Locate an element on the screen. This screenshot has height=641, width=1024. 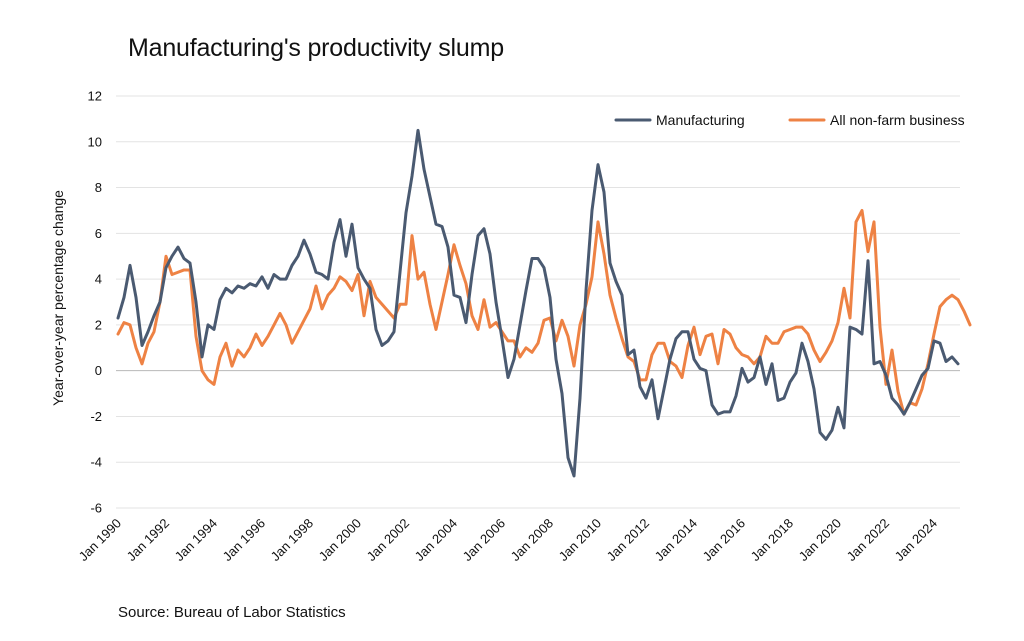
y-tick-label: -2 is located at coordinates (96, 416).